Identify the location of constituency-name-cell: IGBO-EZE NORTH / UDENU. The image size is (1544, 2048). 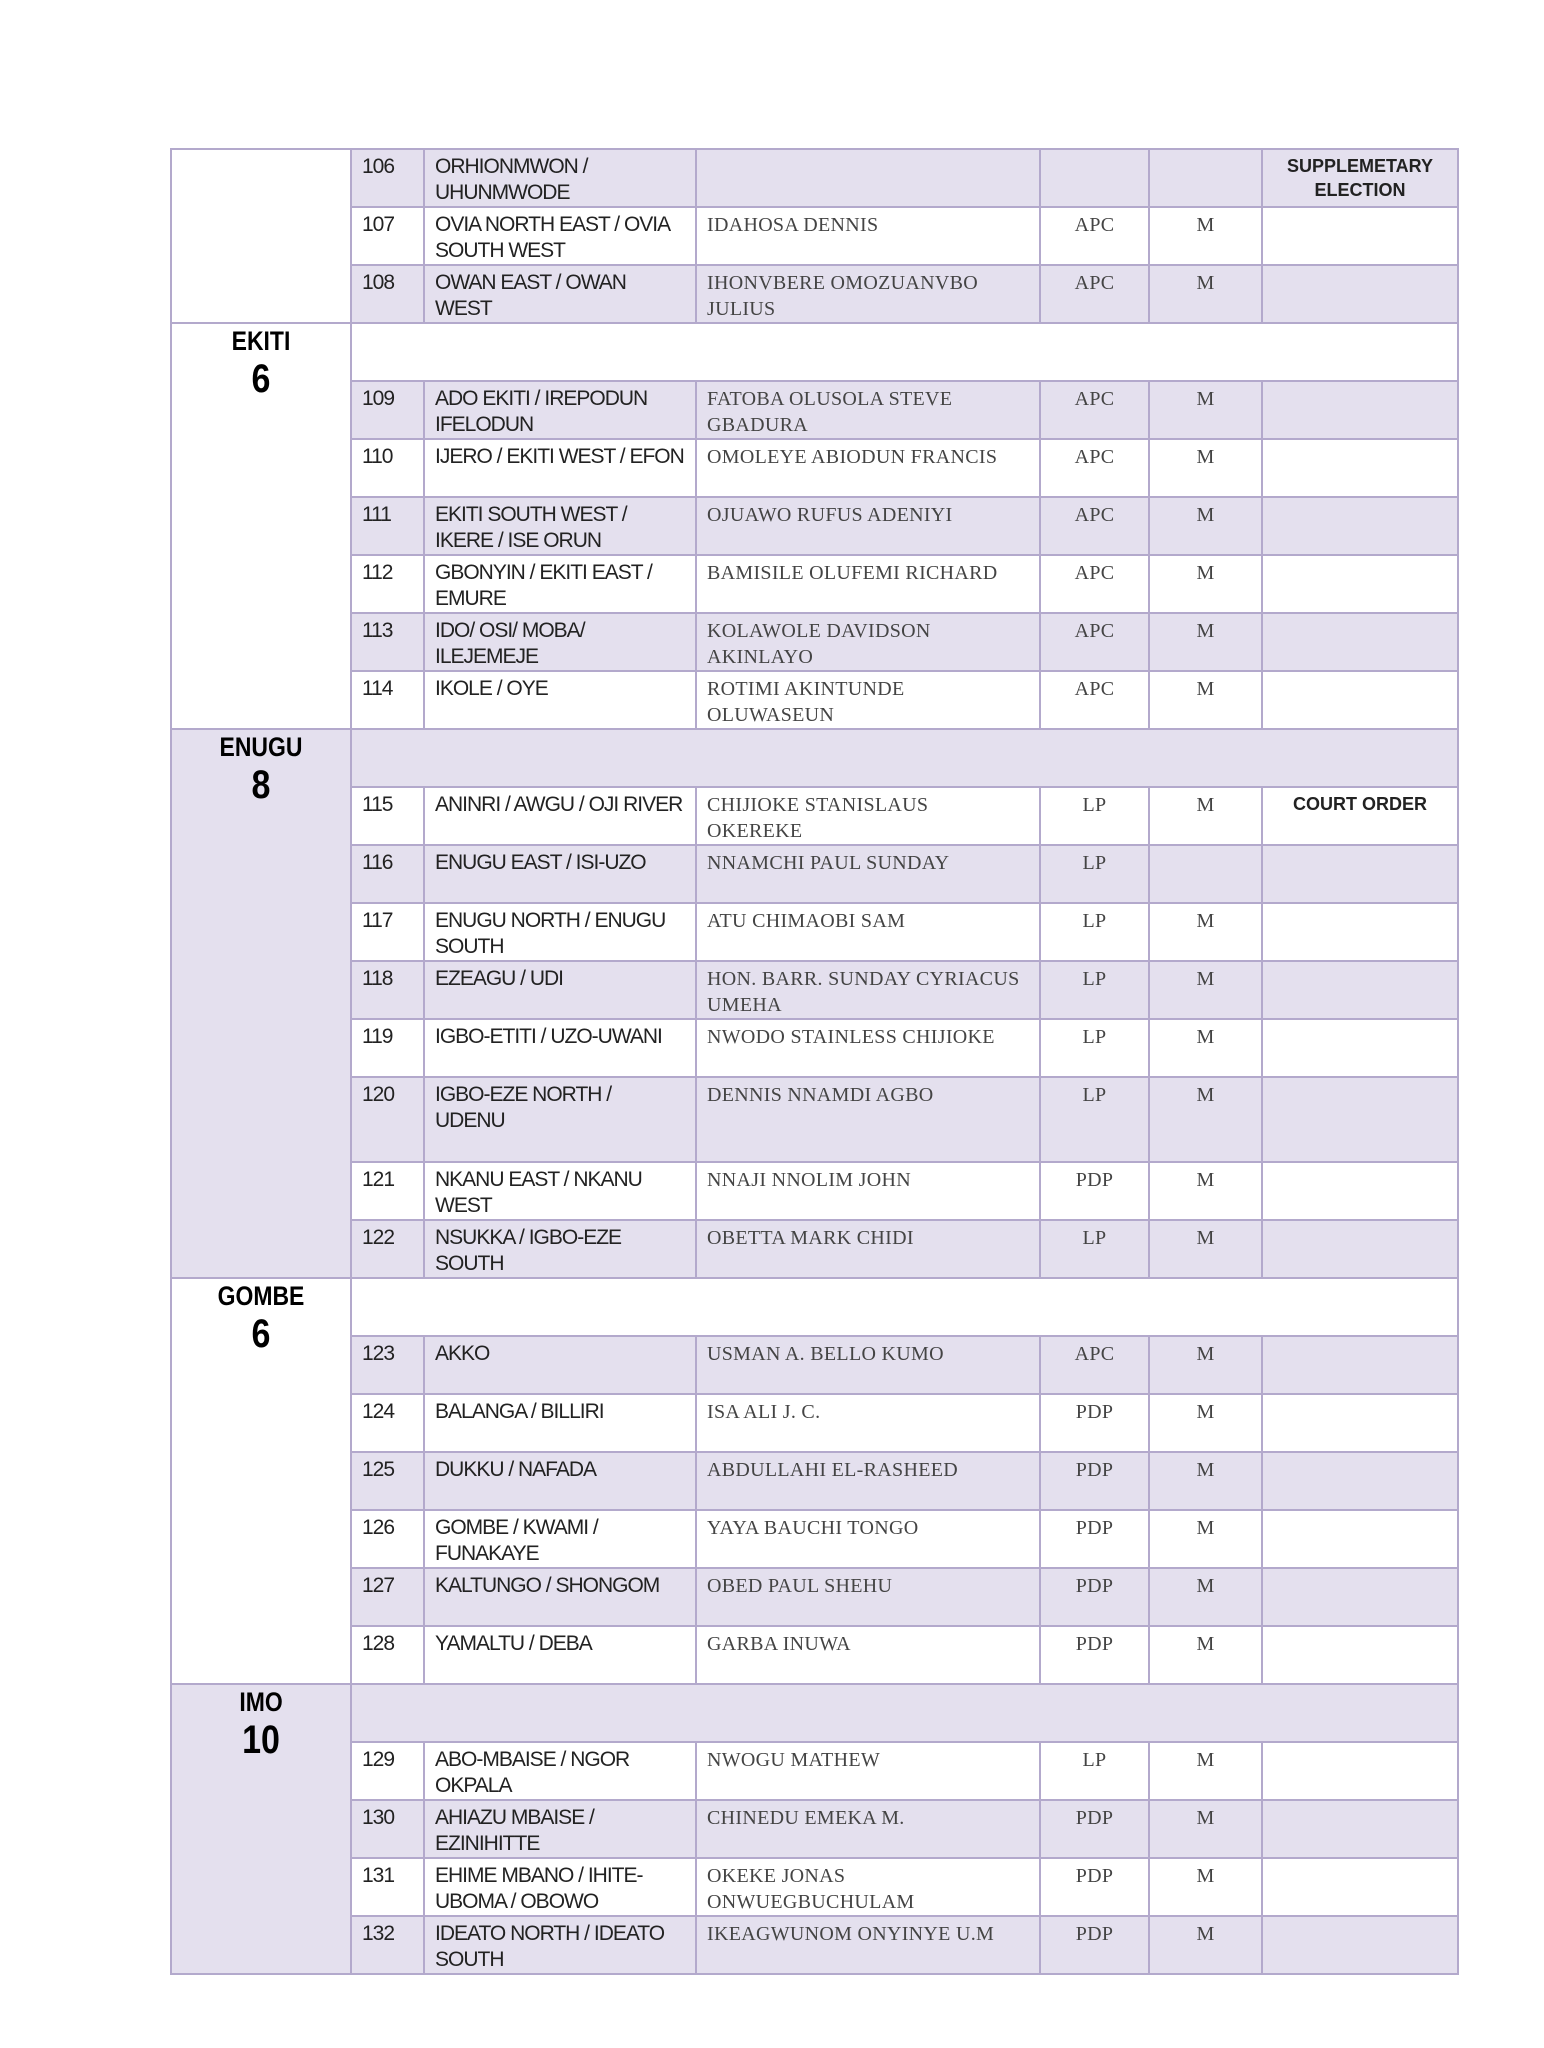
(560, 1119).